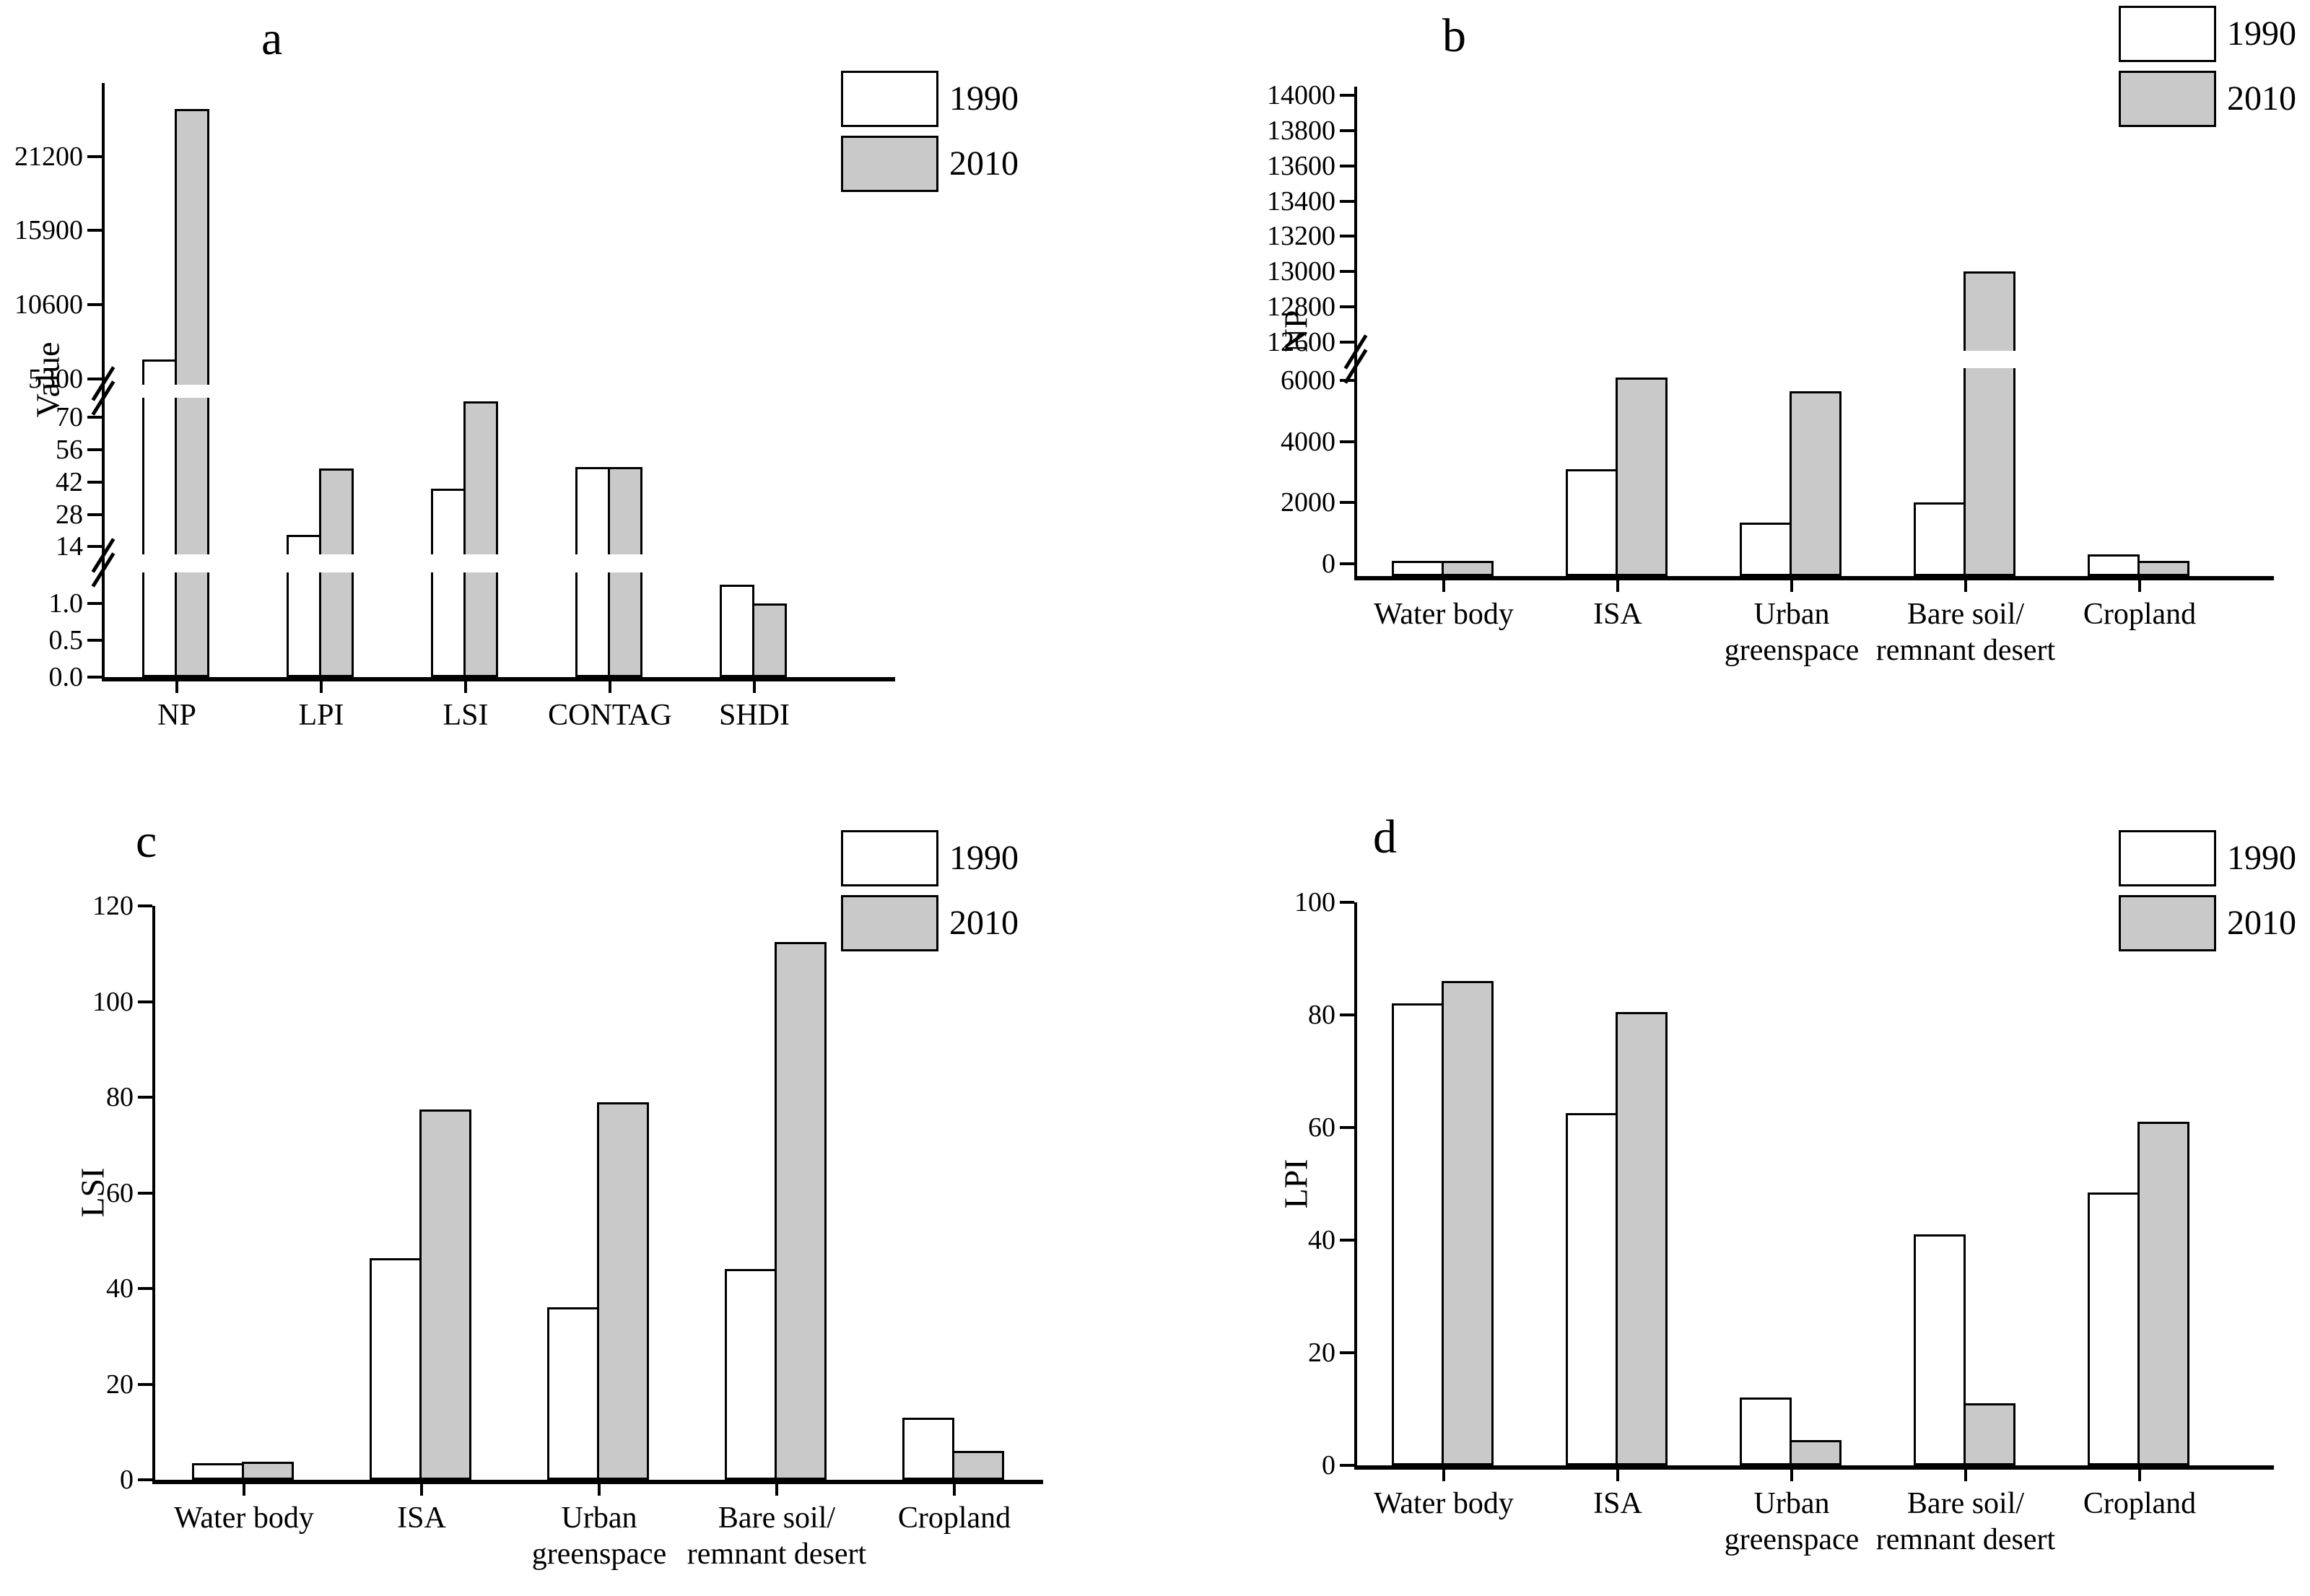 The image size is (2310, 1596). I want to click on y-tick-label-d-100: 100, so click(1314, 902).